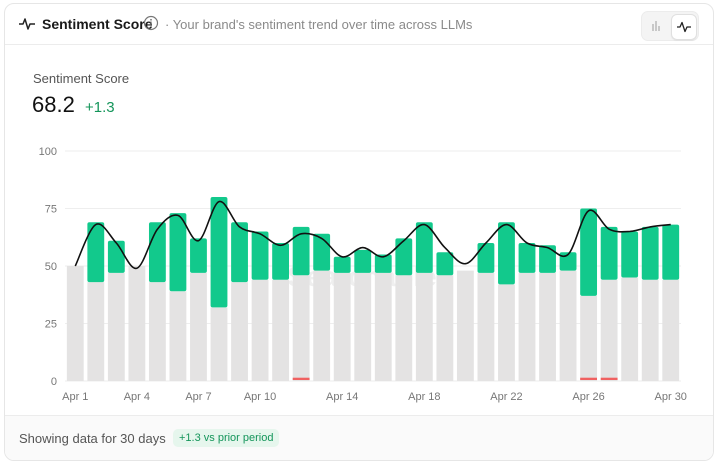 Image resolution: width=718 pixels, height=468 pixels. Describe the element at coordinates (260, 397) in the screenshot. I see `x-tick-label: Apr 10` at that location.